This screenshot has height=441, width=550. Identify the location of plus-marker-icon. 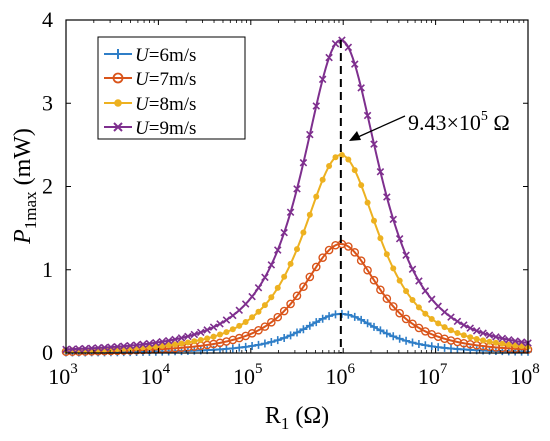
(118, 54).